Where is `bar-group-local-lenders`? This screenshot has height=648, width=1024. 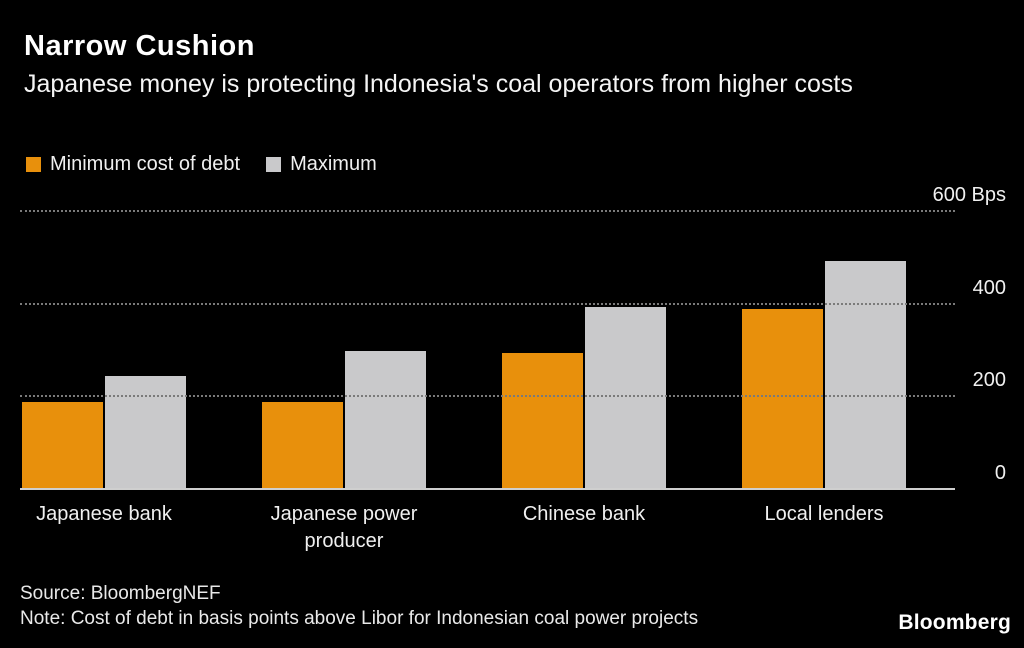 bar-group-local-lenders is located at coordinates (824, 375).